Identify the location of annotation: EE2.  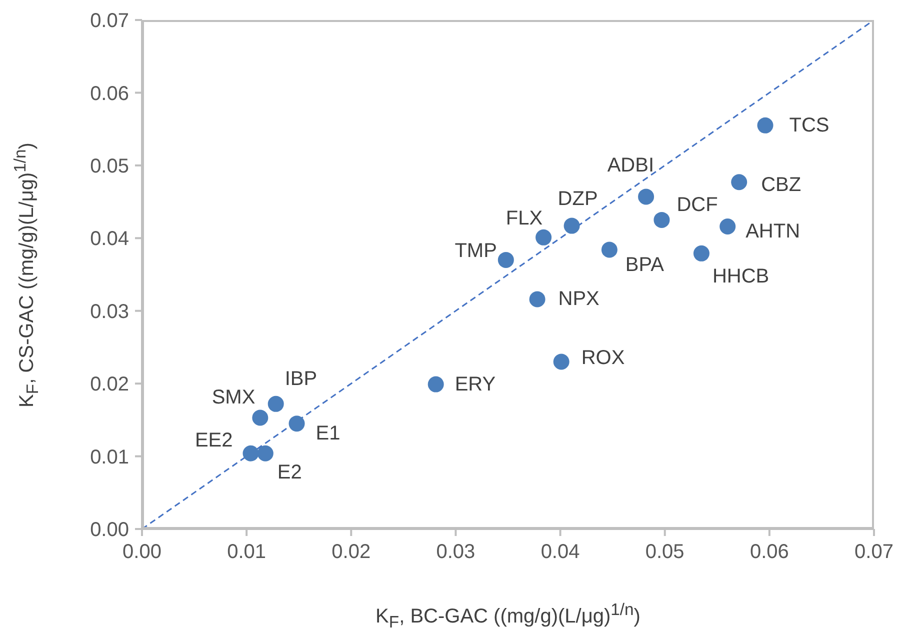
(213, 440).